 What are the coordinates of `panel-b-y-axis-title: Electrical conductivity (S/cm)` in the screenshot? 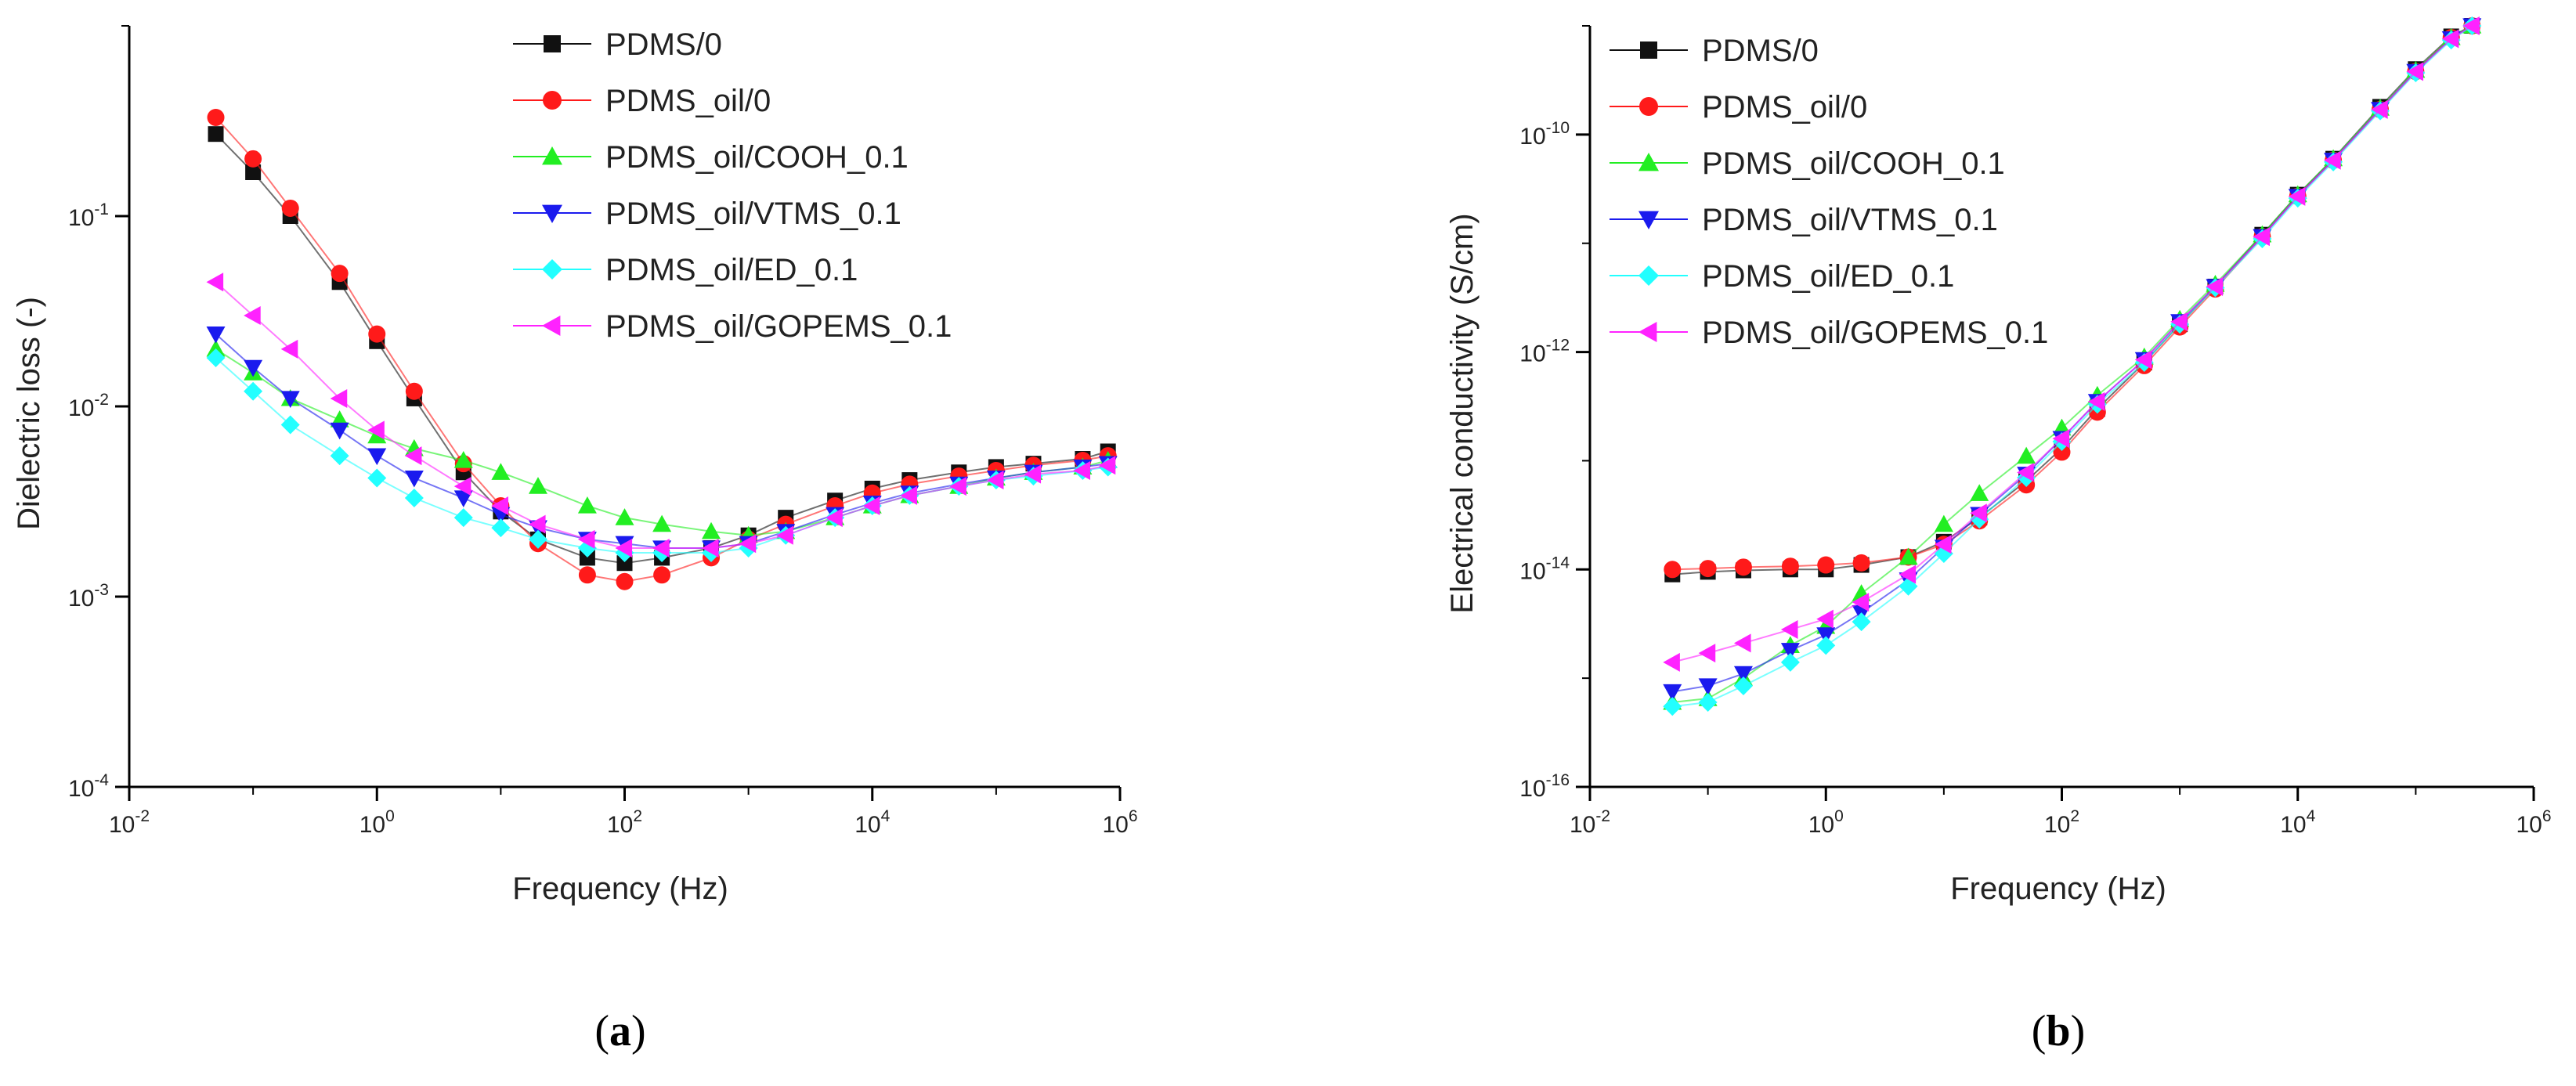 It's located at (1462, 413).